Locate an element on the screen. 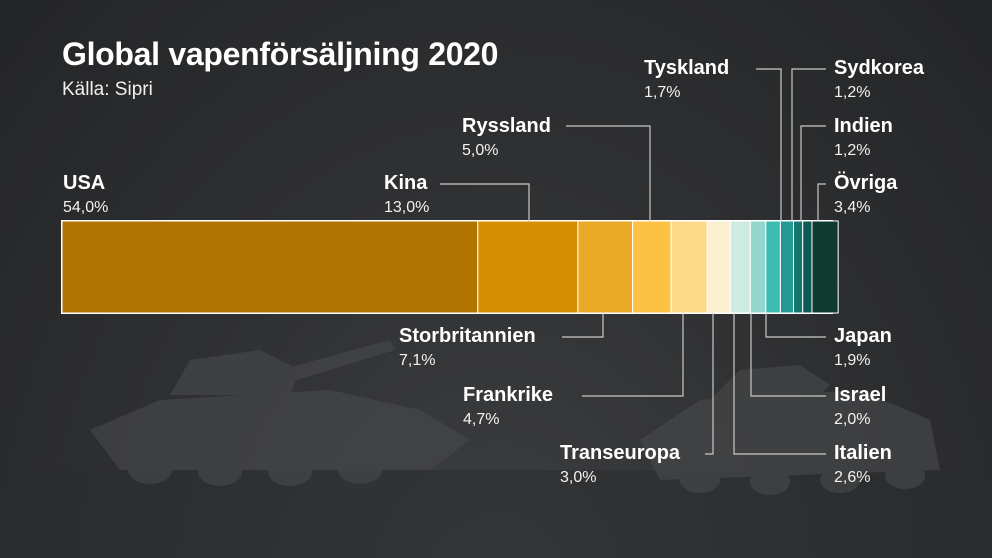  bar-segment-tyskland is located at coordinates (786, 267).